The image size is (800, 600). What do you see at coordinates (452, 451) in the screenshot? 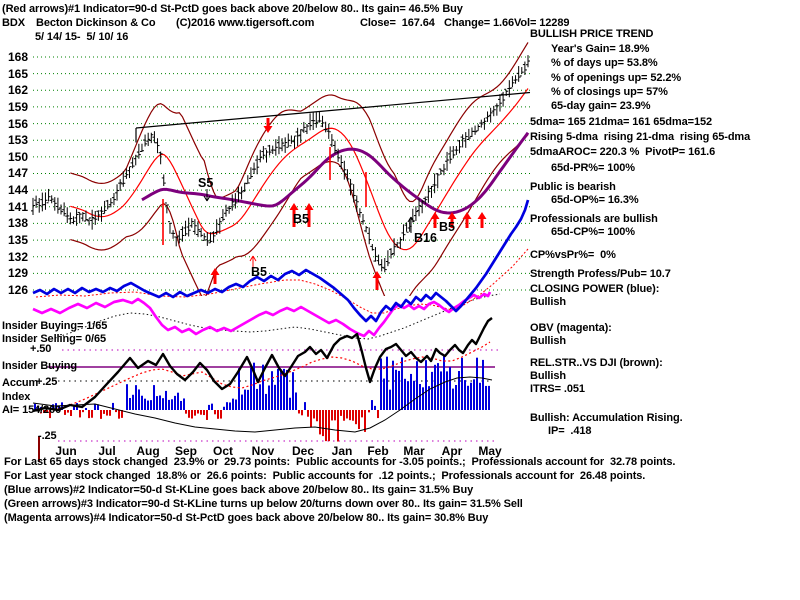
I see `month-label: Apr` at bounding box center [452, 451].